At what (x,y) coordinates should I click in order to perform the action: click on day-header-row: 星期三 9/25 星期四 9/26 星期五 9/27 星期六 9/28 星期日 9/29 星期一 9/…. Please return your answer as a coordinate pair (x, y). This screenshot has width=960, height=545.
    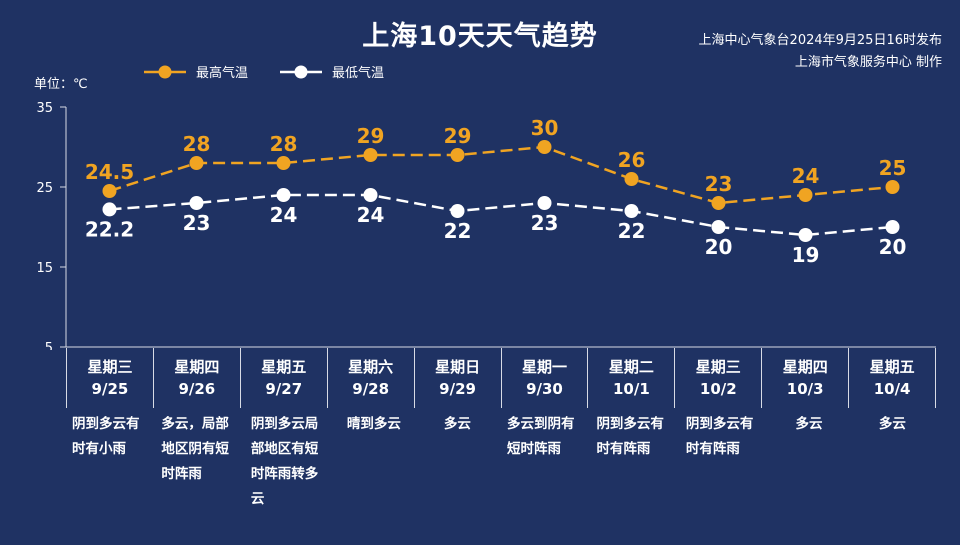
    Looking at the image, I should click on (501, 378).